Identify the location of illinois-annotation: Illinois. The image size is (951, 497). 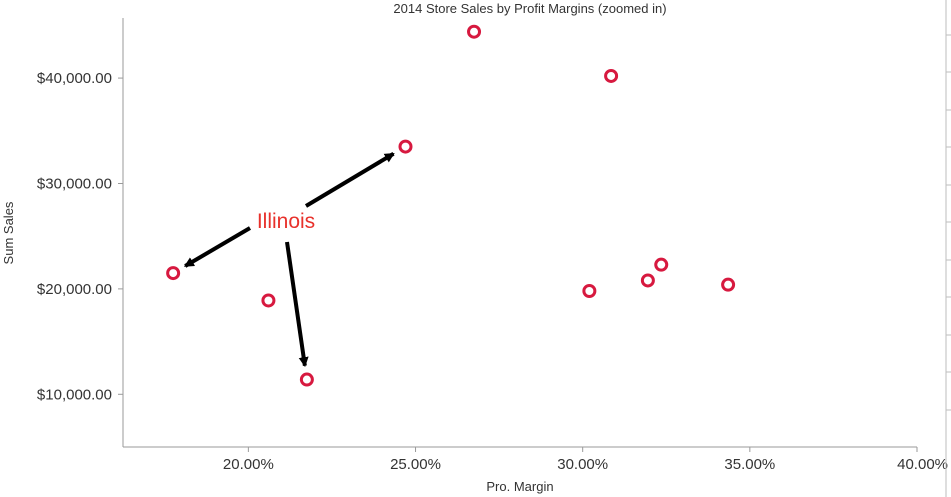
(289, 260).